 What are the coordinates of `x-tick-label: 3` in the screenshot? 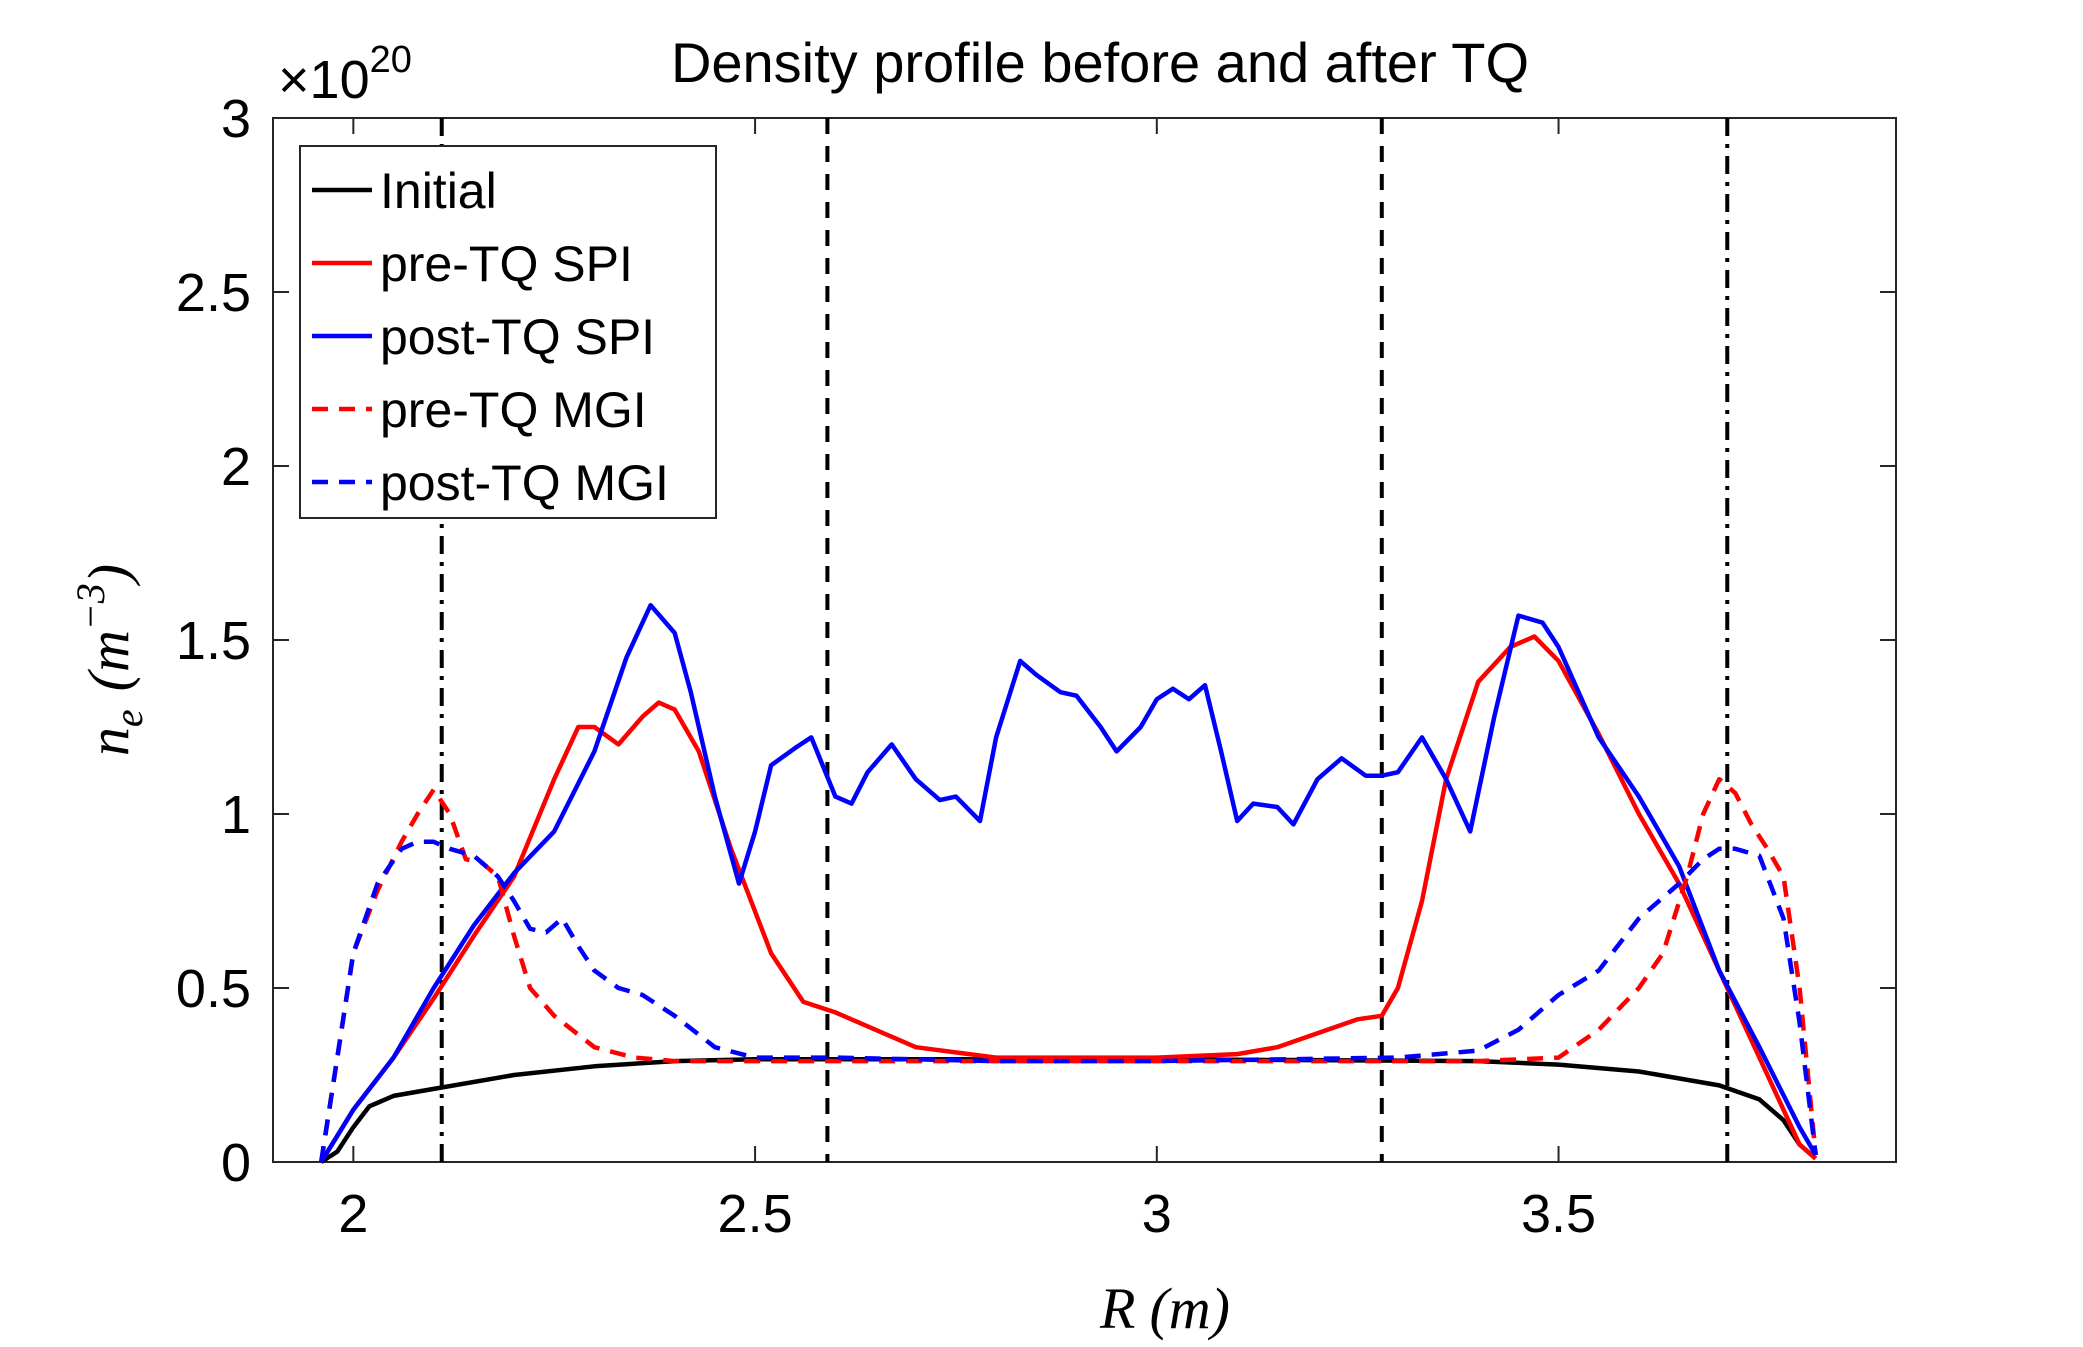 It's located at (1157, 1214).